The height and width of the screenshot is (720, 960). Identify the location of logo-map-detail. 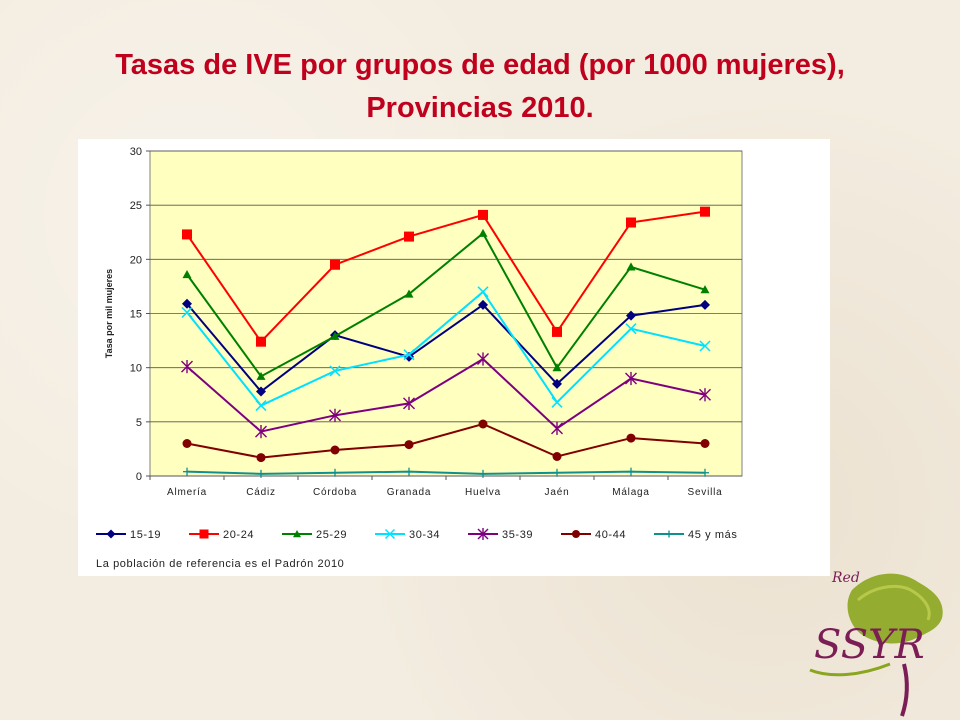
(894, 603).